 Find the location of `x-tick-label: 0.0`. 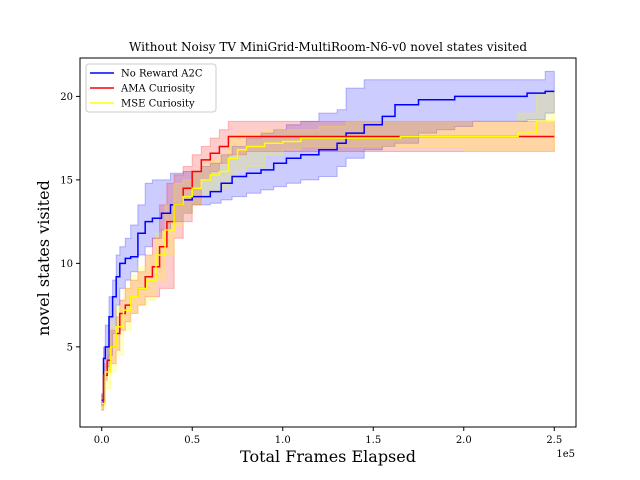

x-tick-label: 0.0 is located at coordinates (102, 440).